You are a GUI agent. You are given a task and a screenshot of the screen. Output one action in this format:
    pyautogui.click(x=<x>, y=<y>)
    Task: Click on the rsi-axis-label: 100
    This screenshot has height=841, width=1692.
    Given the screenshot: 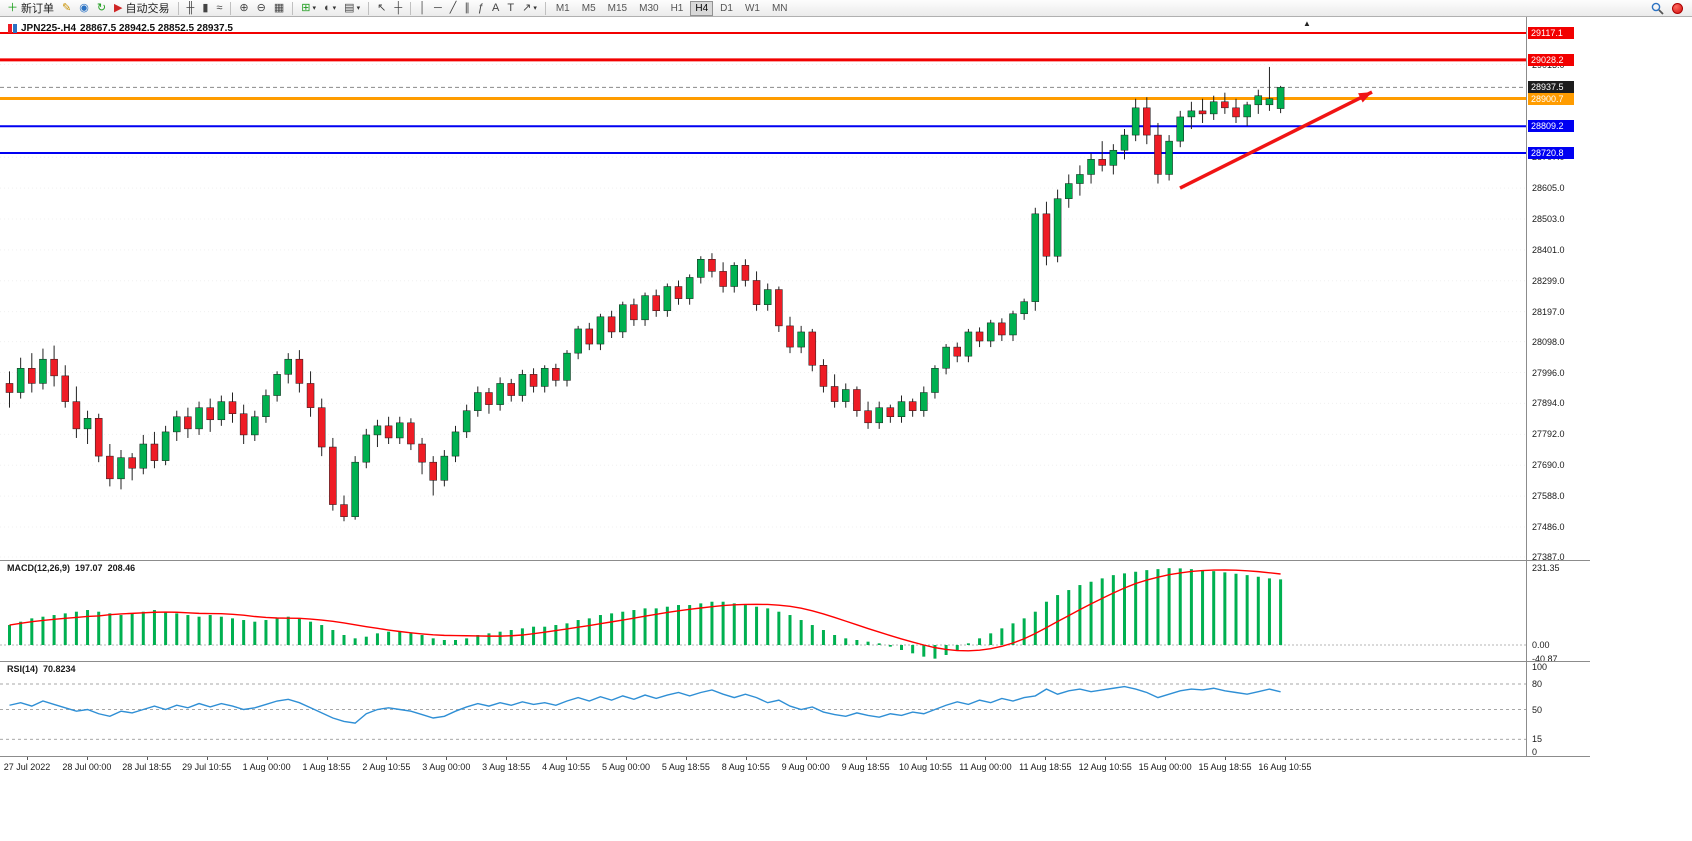 What is the action you would take?
    pyautogui.click(x=1540, y=667)
    